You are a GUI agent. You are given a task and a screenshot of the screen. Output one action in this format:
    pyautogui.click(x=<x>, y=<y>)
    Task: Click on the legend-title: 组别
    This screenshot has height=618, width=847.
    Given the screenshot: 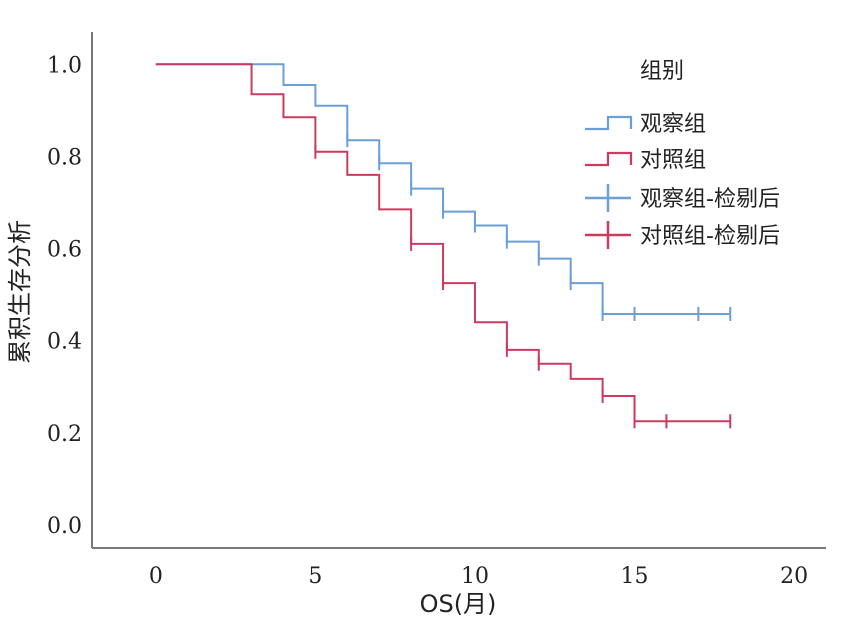 What is the action you would take?
    pyautogui.click(x=662, y=71)
    